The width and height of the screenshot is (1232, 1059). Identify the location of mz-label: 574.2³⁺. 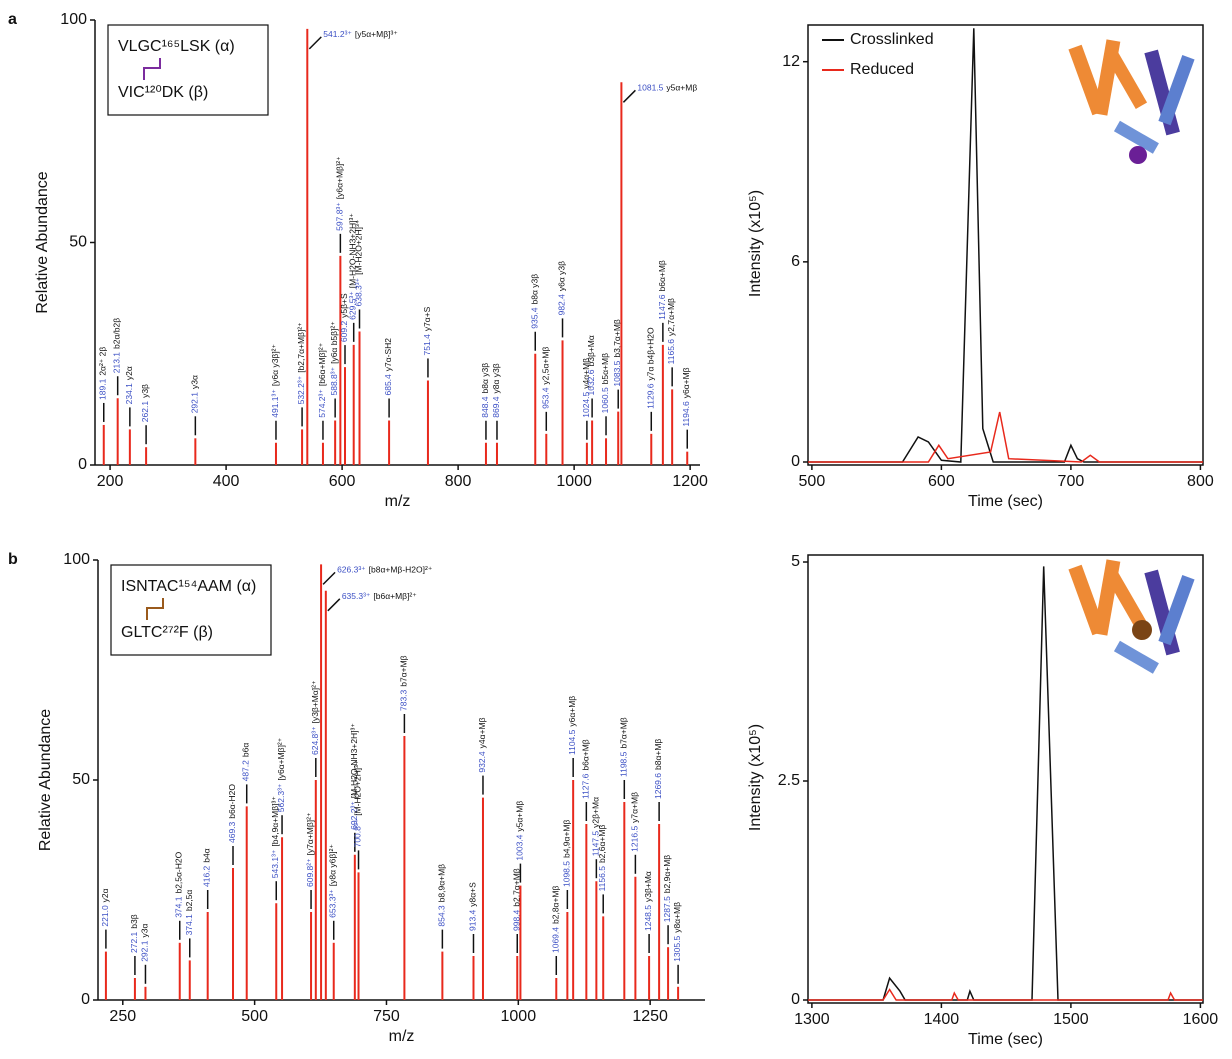
(322, 403).